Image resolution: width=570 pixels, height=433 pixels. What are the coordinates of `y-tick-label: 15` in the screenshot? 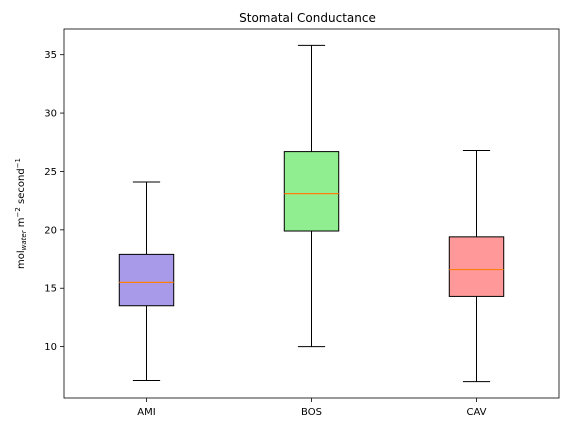 It's located at (50, 289).